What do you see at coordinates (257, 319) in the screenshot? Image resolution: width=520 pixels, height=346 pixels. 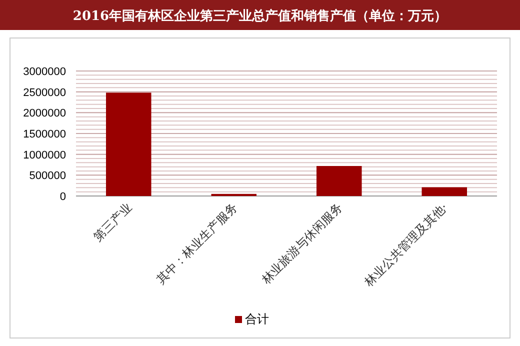 I see `legend-label: 合计` at bounding box center [257, 319].